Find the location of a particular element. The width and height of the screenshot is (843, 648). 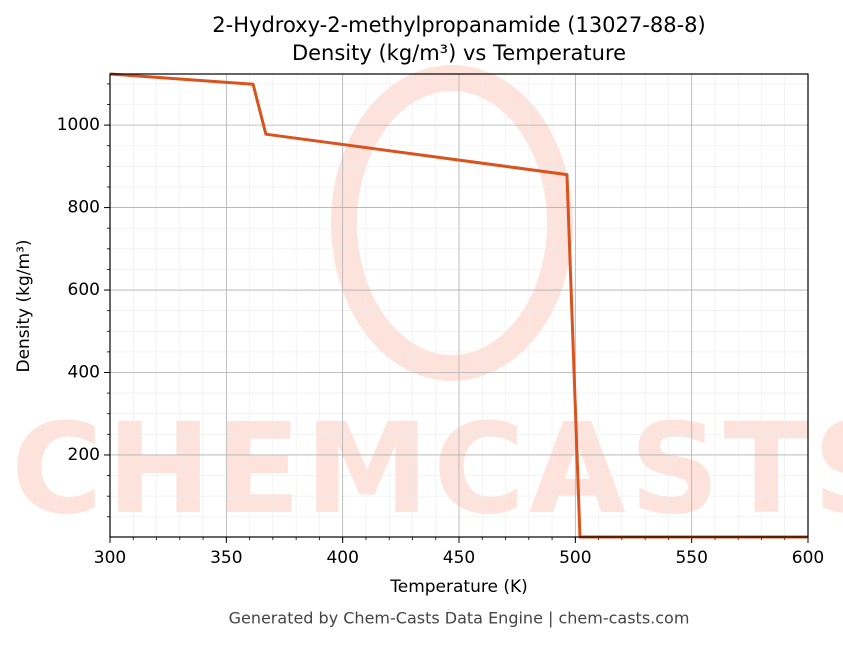

y-tick-label: 800 is located at coordinates (84, 208).